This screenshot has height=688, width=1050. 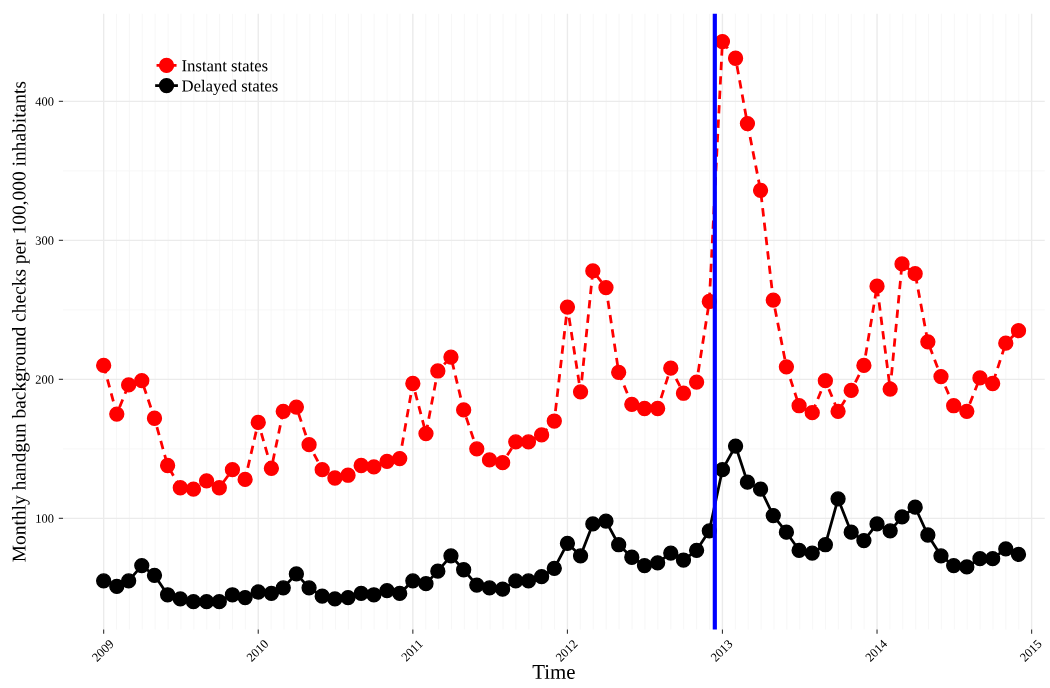 I want to click on y-tick-label: 200, so click(x=44, y=379).